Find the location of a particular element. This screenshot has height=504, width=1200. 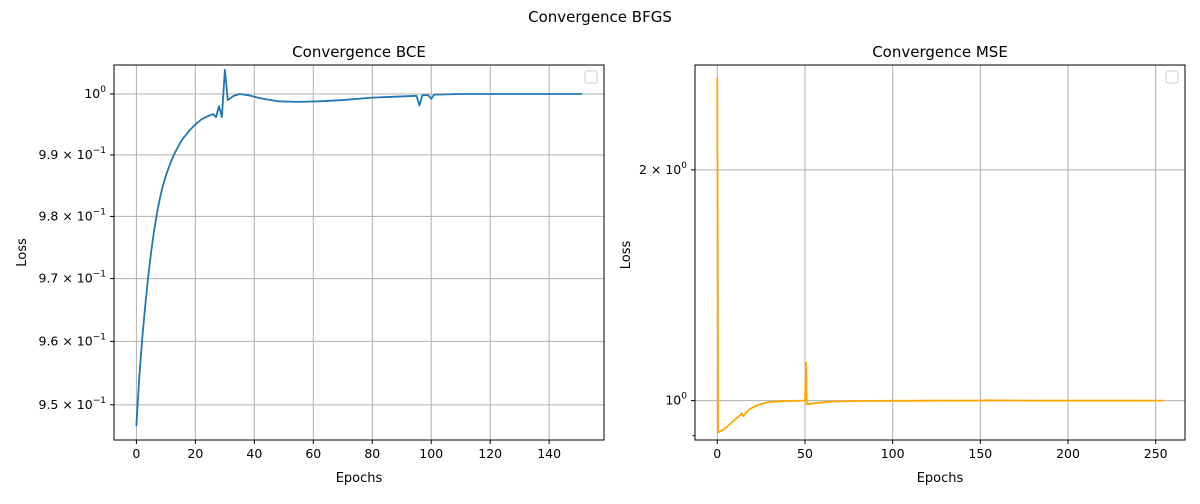

y-tick-label: 9.7 × 10−1 is located at coordinates (73, 278).